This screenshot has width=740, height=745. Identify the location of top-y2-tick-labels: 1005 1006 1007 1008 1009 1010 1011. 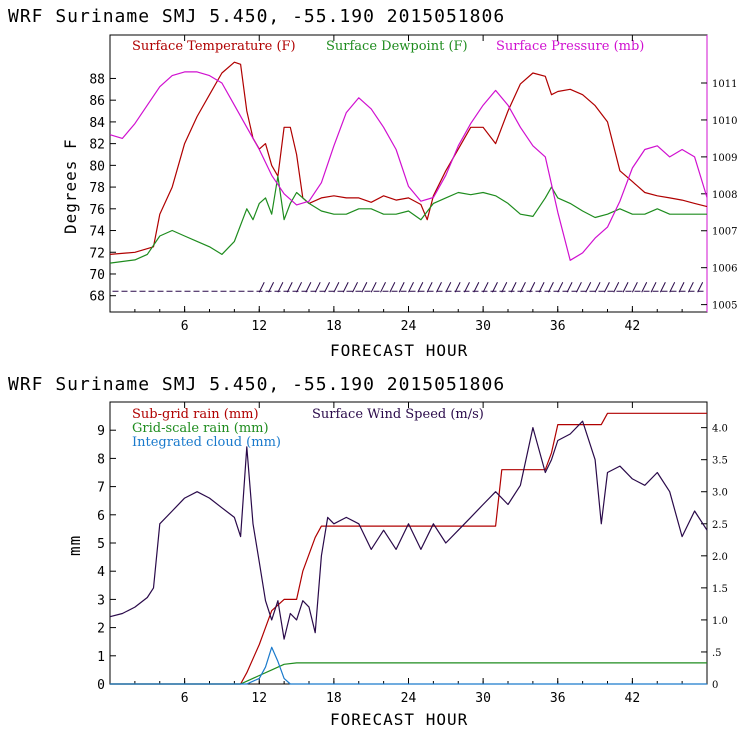
(719, 195).